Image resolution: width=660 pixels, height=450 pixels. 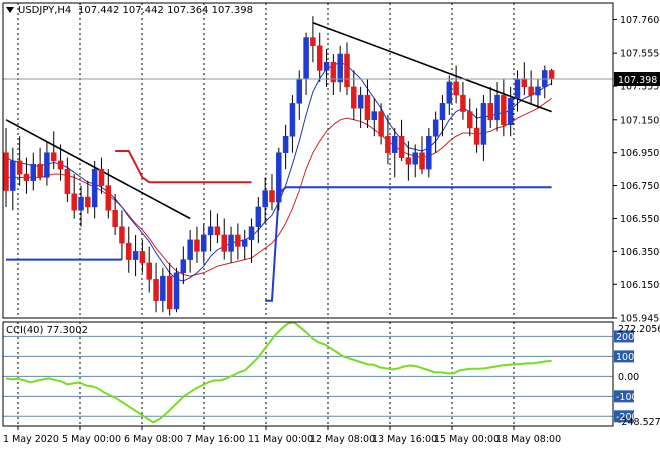 What do you see at coordinates (153, 439) in the screenshot?
I see `time-tick-label: 6 May 08:00` at bounding box center [153, 439].